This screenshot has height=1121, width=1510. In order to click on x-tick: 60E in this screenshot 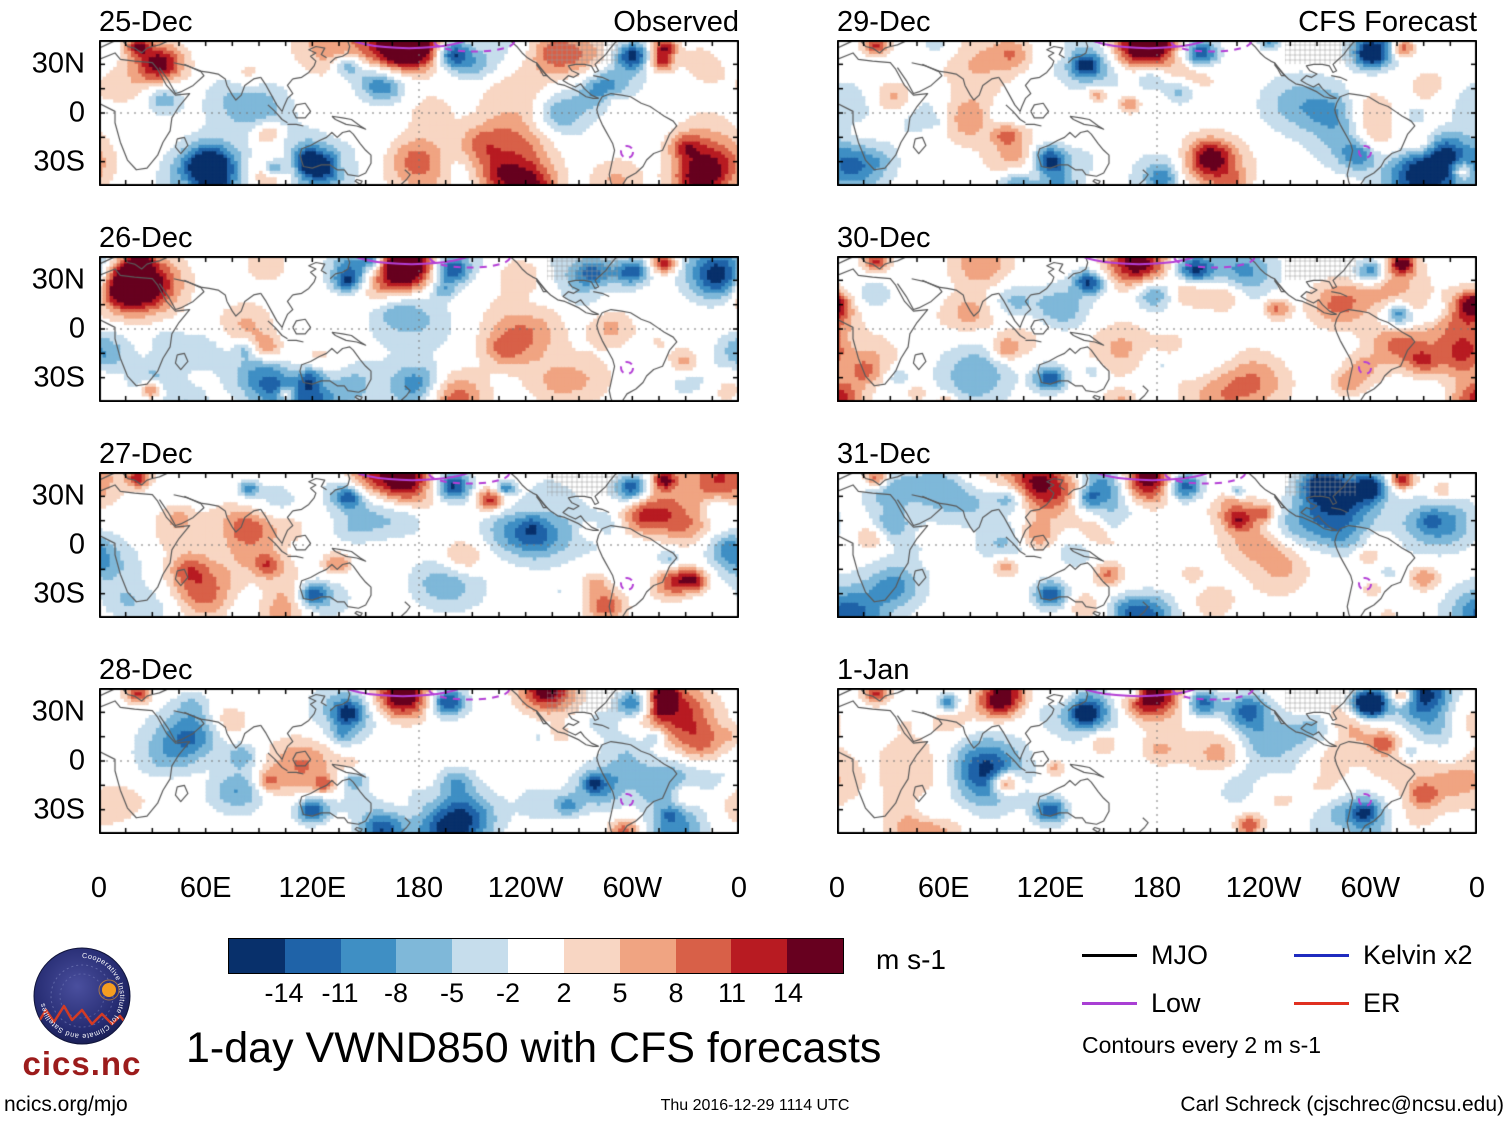, I will do `click(205, 888)`.